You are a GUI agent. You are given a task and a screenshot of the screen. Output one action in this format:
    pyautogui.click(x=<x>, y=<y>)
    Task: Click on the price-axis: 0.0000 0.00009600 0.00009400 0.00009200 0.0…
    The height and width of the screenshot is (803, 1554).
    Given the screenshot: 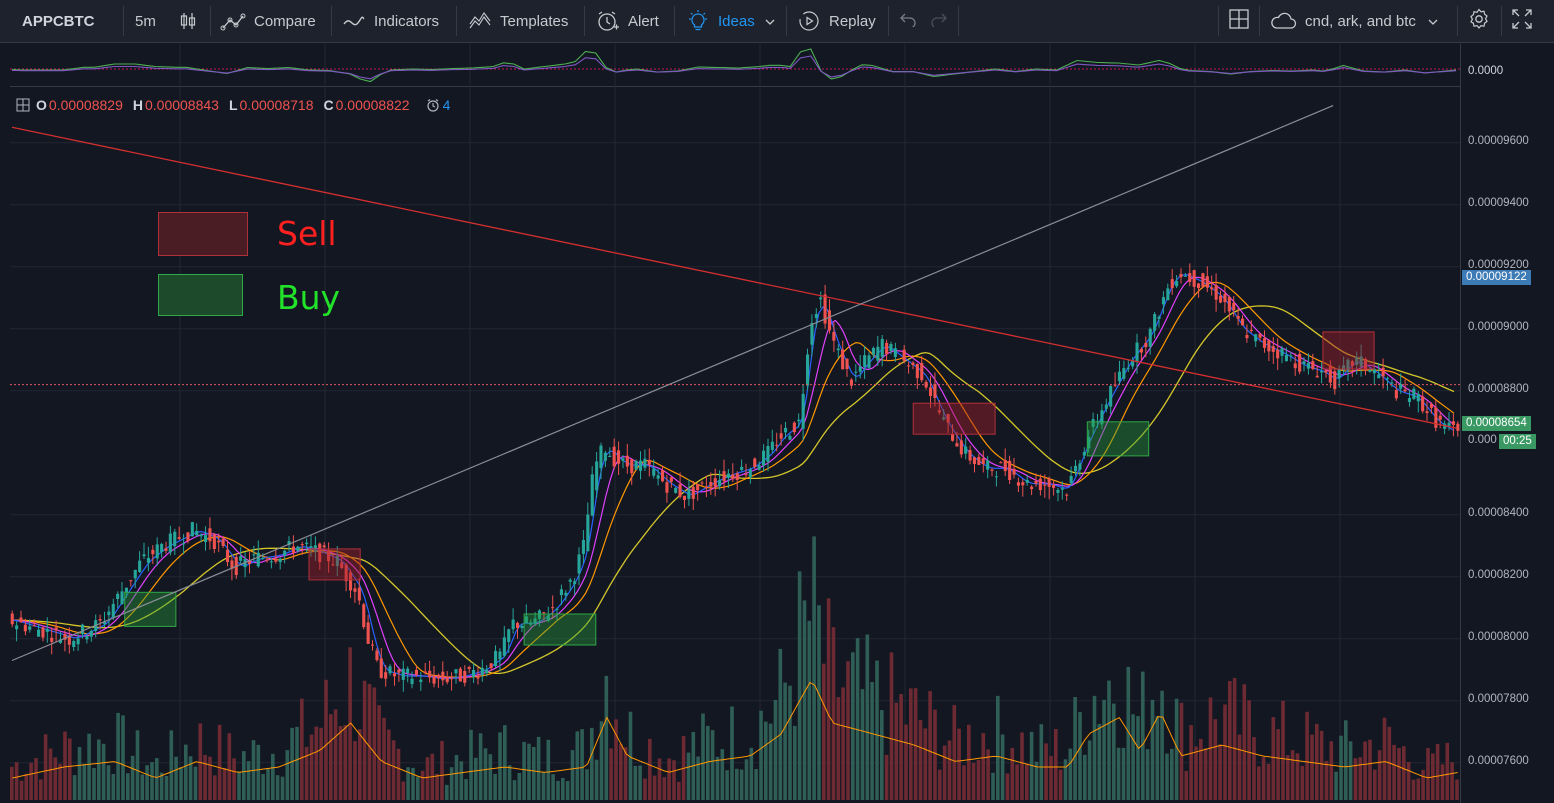 What is the action you would take?
    pyautogui.click(x=1507, y=423)
    